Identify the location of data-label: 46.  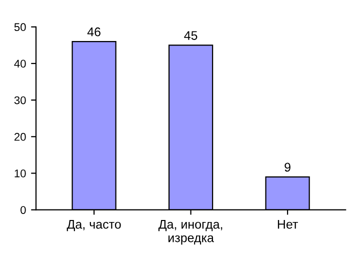
(93, 31).